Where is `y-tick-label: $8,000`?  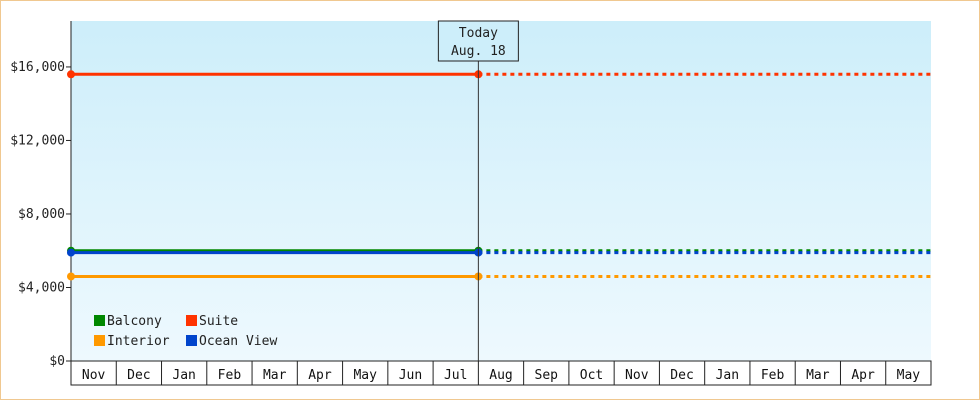
y-tick-label: $8,000 is located at coordinates (41, 214).